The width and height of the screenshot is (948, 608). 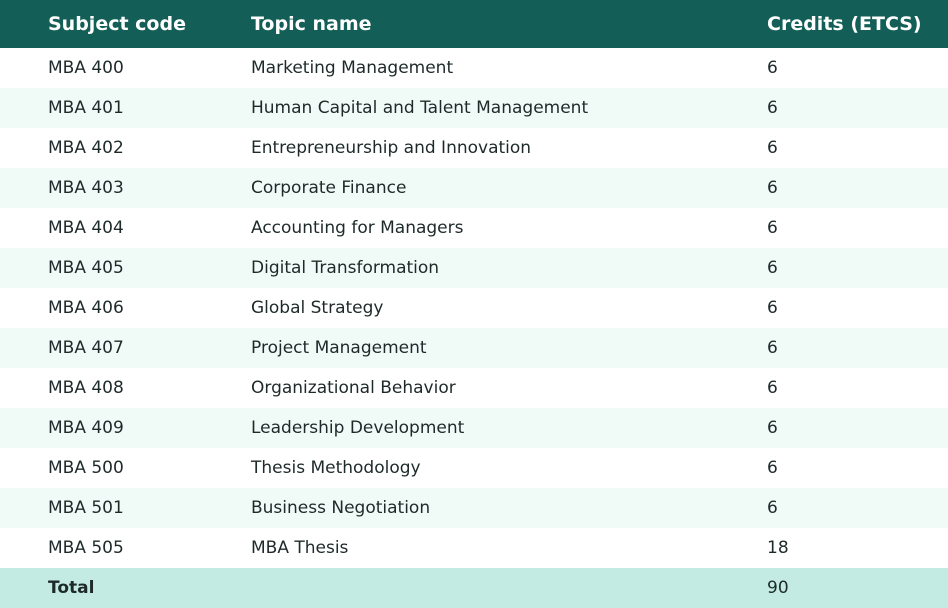 What do you see at coordinates (474, 268) in the screenshot?
I see `table-row: MBA 405 Digital Transformation 6` at bounding box center [474, 268].